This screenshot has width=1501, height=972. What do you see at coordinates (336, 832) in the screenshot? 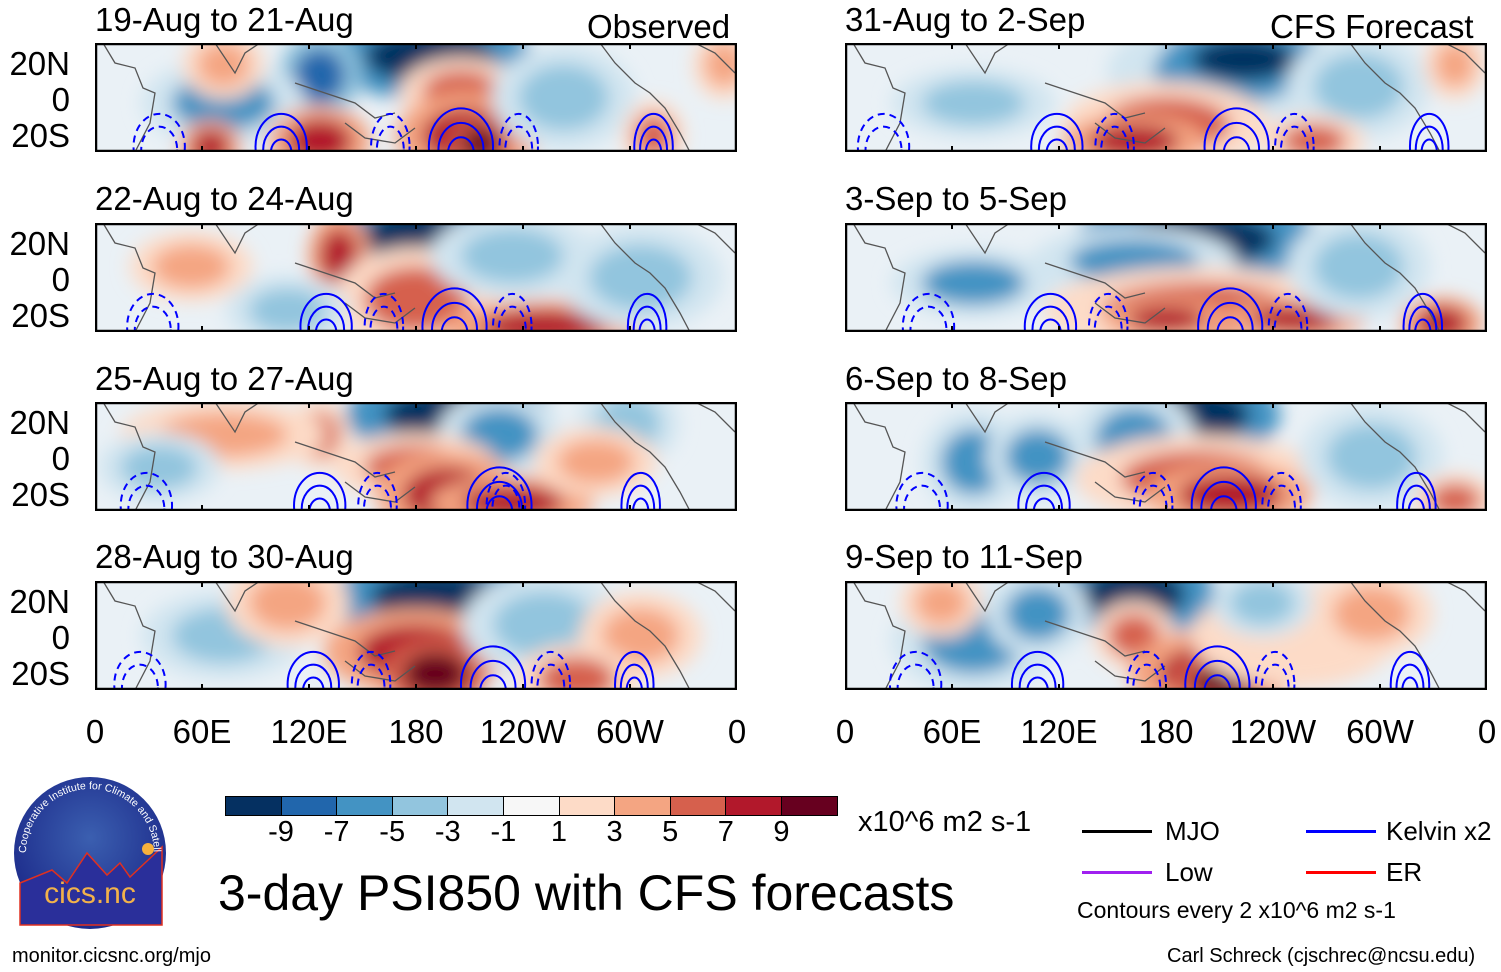
I see `colorbar-tick-label: -7` at bounding box center [336, 832].